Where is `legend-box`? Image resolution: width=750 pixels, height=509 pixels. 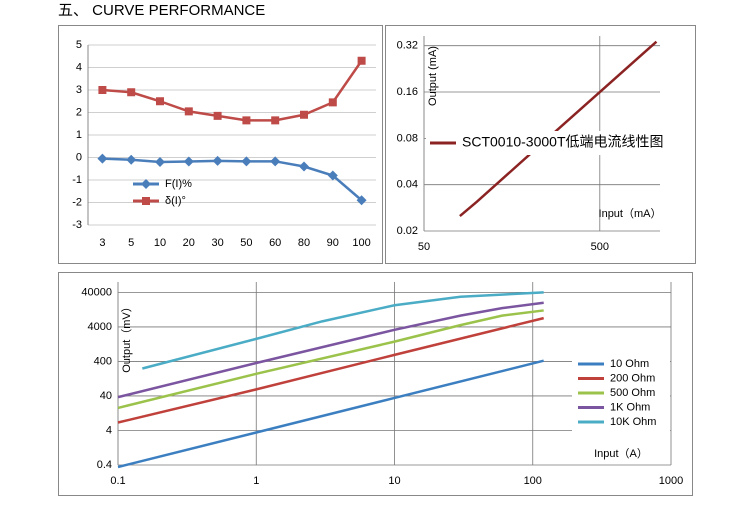 legend-box is located at coordinates (549, 143).